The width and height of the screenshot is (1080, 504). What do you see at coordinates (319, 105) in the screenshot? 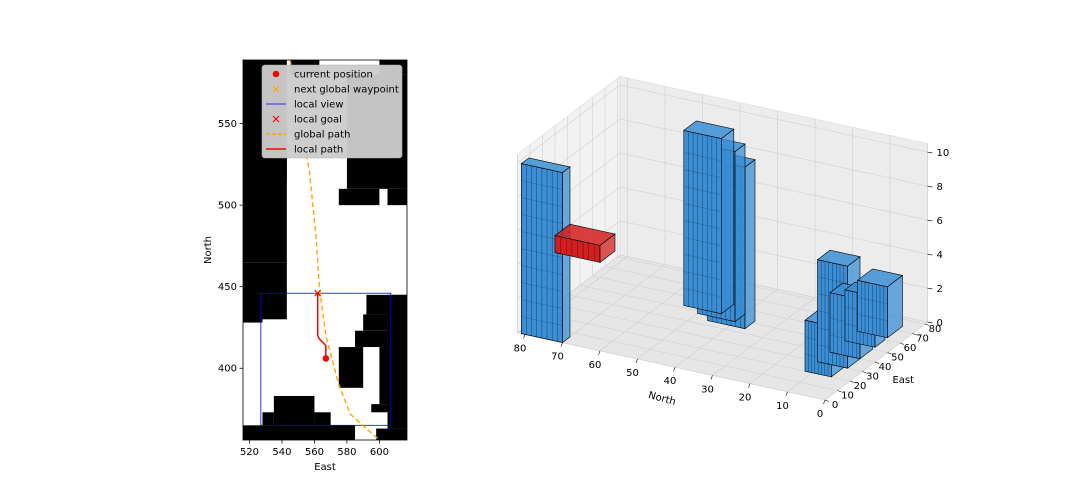
I see `legend-label: local view` at bounding box center [319, 105].